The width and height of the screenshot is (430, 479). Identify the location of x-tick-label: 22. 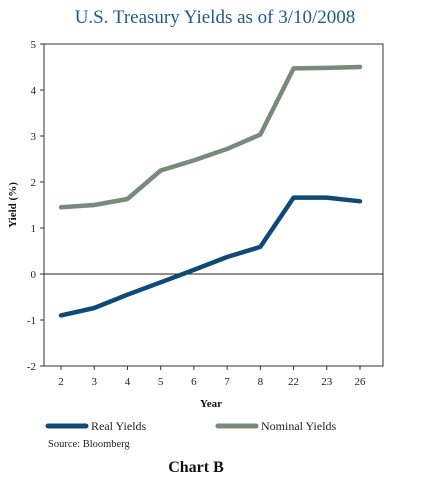
(293, 382).